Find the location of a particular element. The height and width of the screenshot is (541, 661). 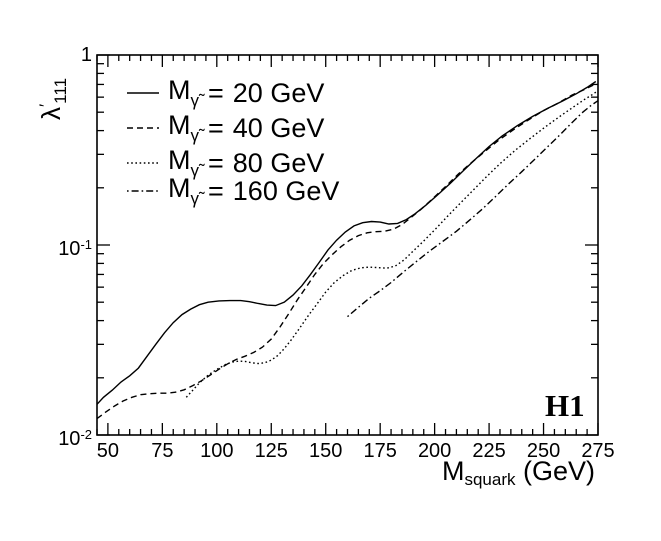

legend-value: 80 GeV is located at coordinates (278, 162).